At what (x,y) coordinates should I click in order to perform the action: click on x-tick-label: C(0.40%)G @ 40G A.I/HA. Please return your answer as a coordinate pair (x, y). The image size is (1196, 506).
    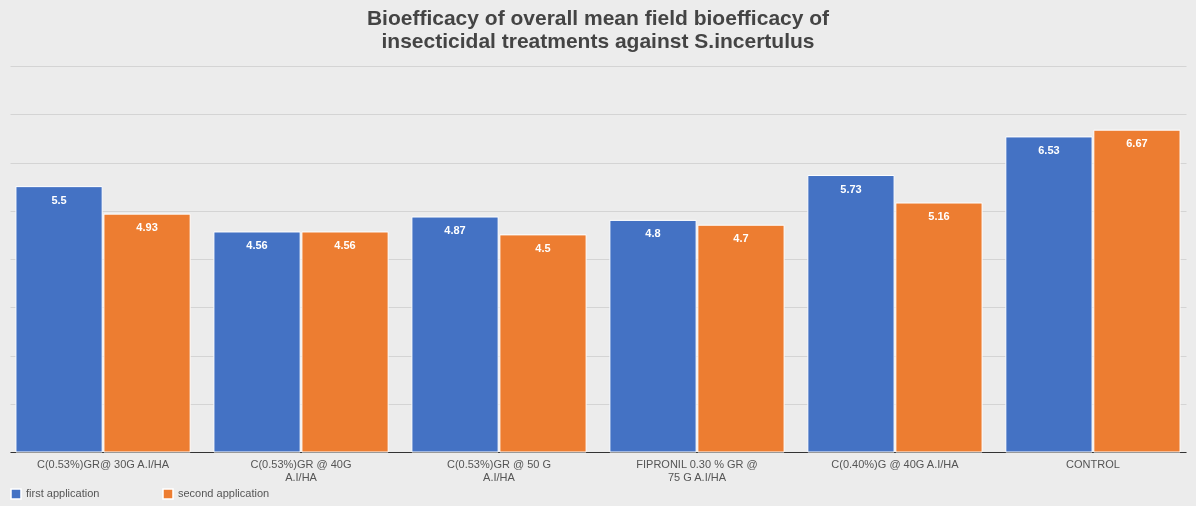
    Looking at the image, I should click on (895, 463).